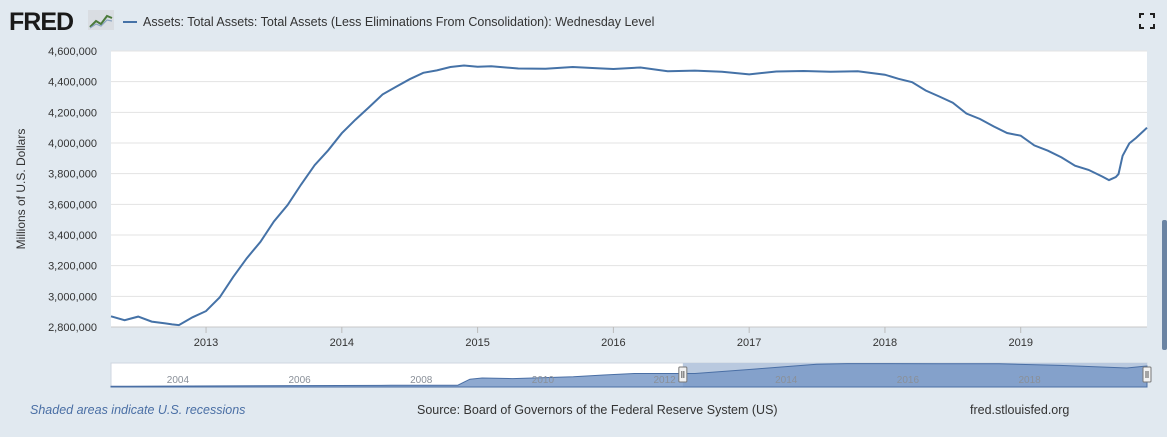  Describe the element at coordinates (72, 52) in the screenshot. I see `y-tick-label: 4,600,000` at that location.